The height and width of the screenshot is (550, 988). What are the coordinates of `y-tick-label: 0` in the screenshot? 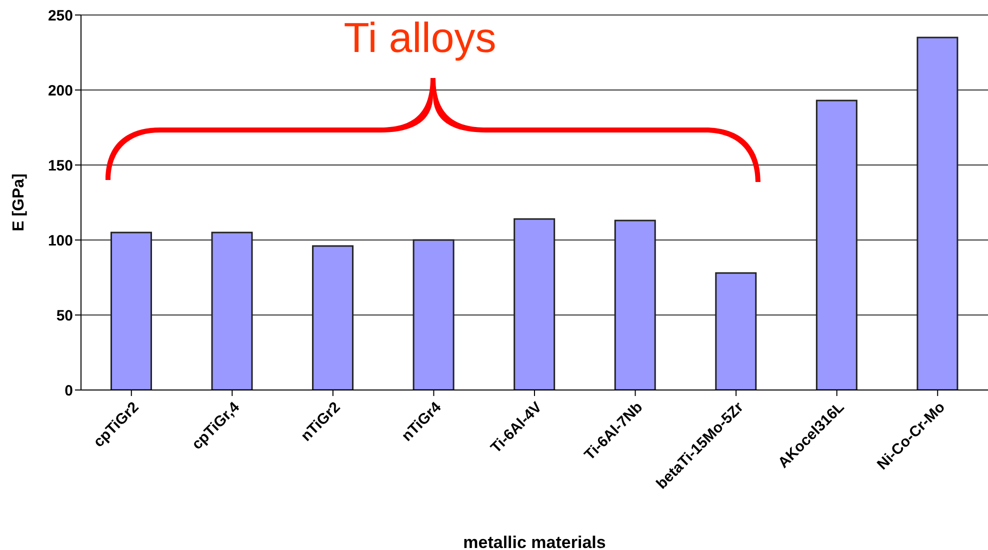 It's located at (68, 391).